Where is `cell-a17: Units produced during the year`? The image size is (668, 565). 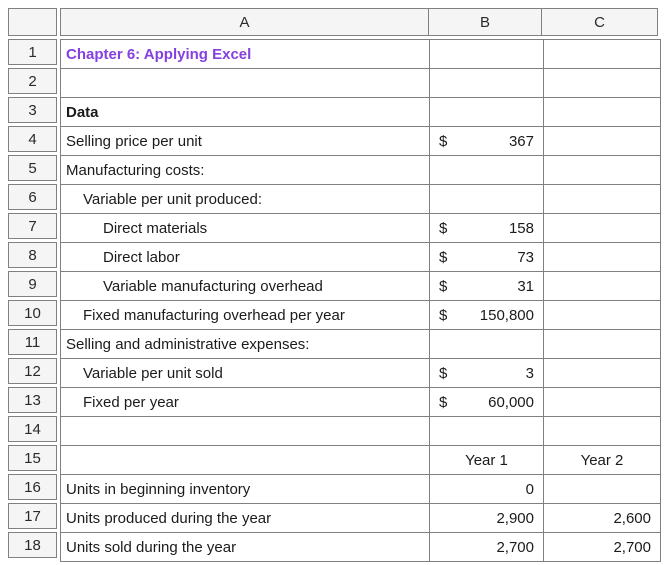
cell-a17: Units produced during the year is located at coordinates (245, 518).